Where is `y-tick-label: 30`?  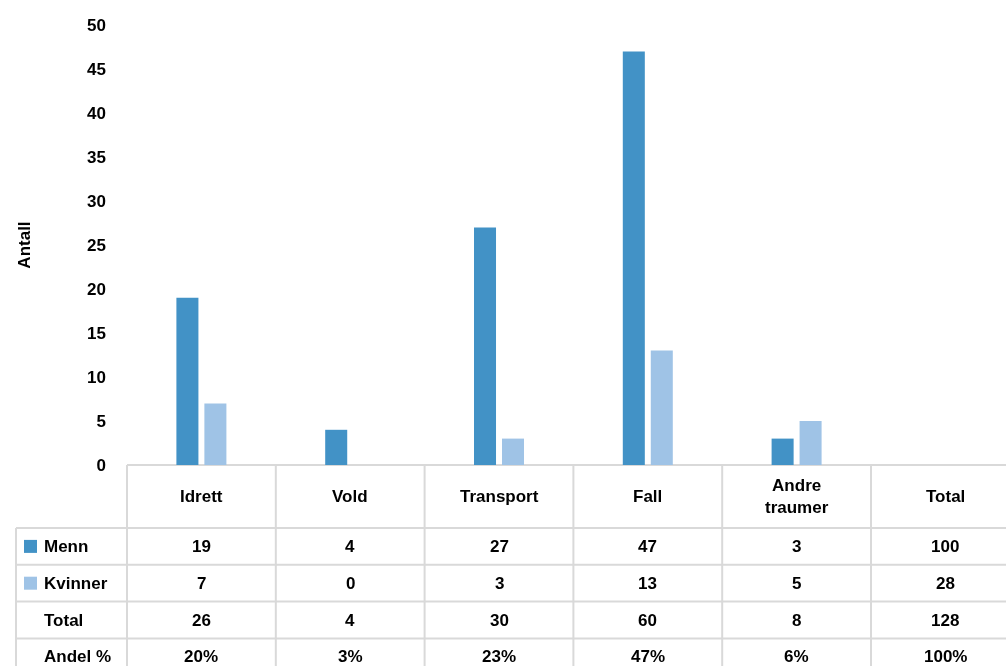
y-tick-label: 30 is located at coordinates (96, 201).